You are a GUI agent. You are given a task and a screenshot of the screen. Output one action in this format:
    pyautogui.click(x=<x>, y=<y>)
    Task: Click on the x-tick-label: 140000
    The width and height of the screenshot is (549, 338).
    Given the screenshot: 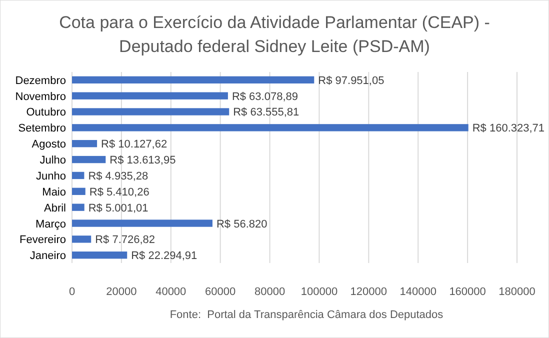 What is the action you would take?
    pyautogui.click(x=418, y=292)
    